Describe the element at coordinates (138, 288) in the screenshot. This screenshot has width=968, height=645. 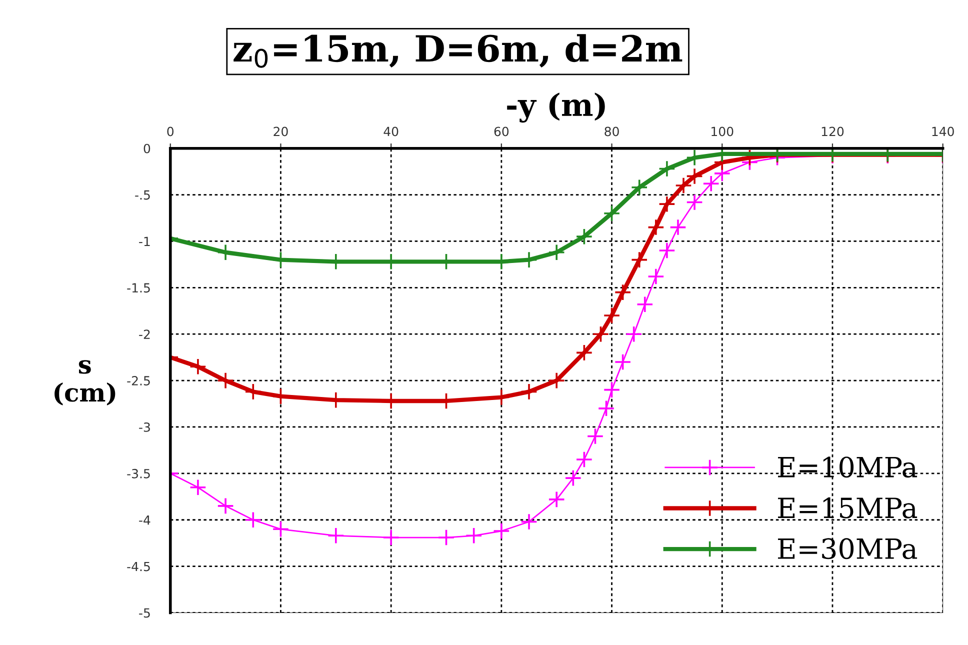
I see `y-tick-label: -1.5` at that location.